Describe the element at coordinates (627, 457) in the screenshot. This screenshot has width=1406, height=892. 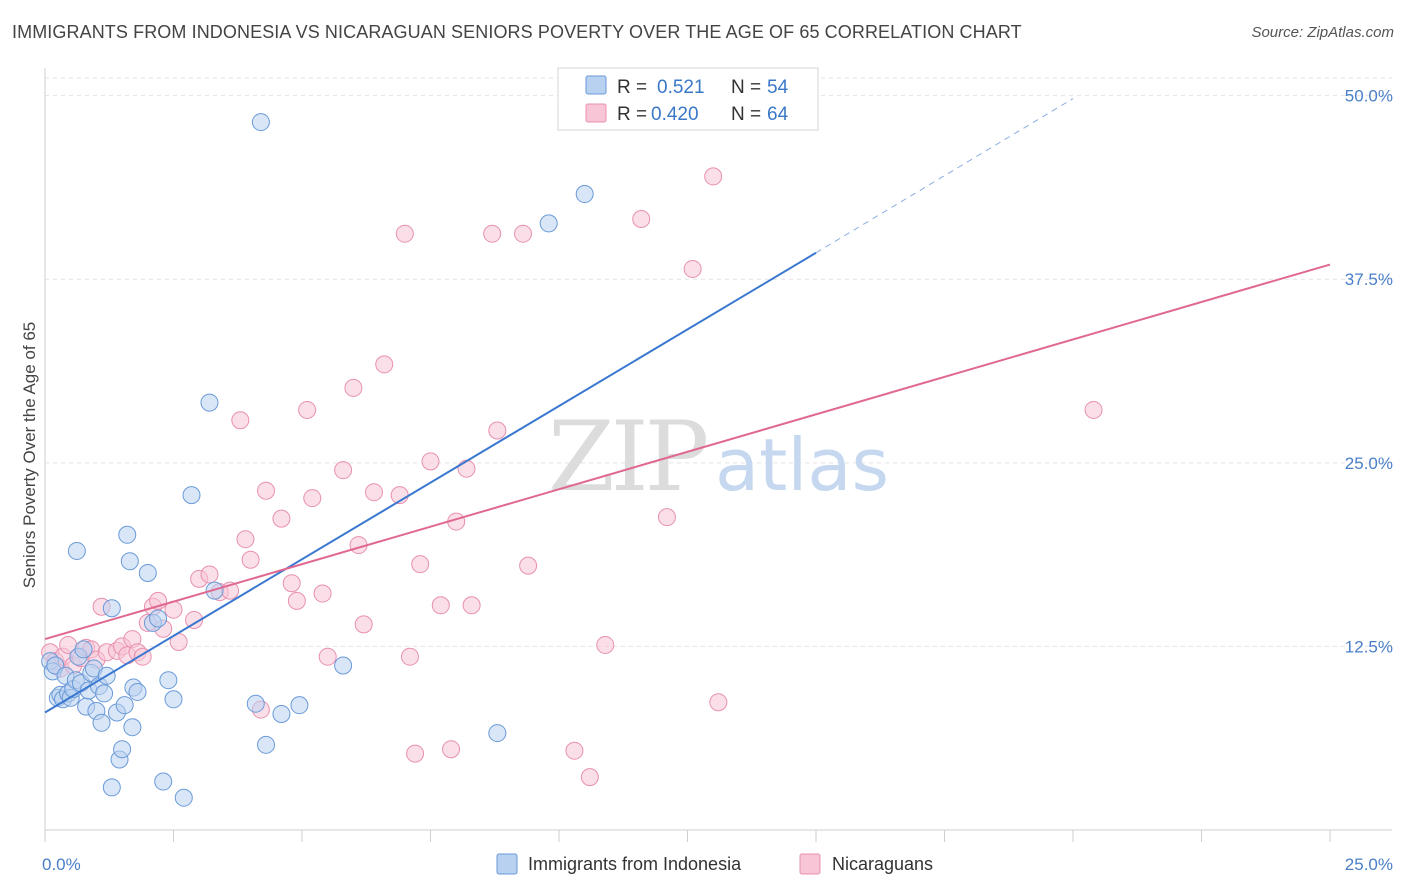
I see `watermark-zip: ZIP` at that location.